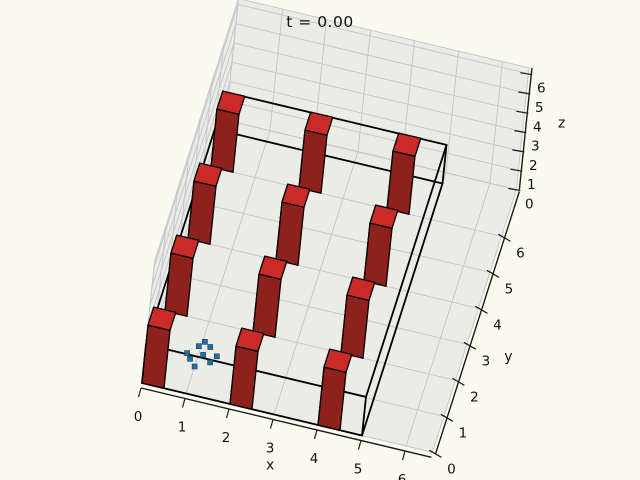 This screenshot has width=640, height=480. What do you see at coordinates (537, 127) in the screenshot?
I see `z-tick-label: 4` at bounding box center [537, 127].